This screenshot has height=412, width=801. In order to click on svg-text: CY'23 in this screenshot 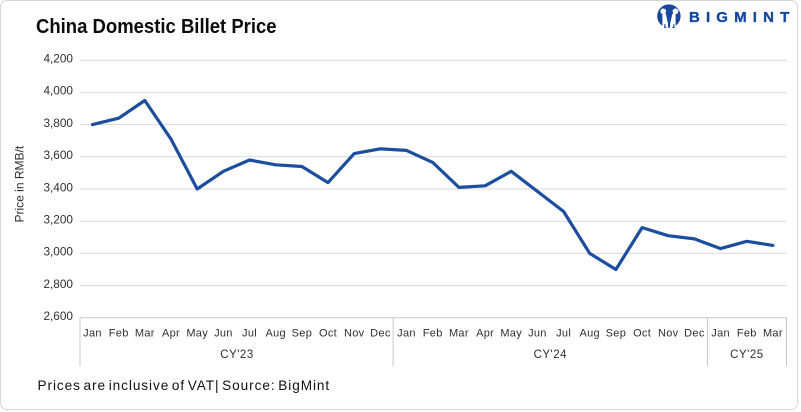, I will do `click(236, 355)`.